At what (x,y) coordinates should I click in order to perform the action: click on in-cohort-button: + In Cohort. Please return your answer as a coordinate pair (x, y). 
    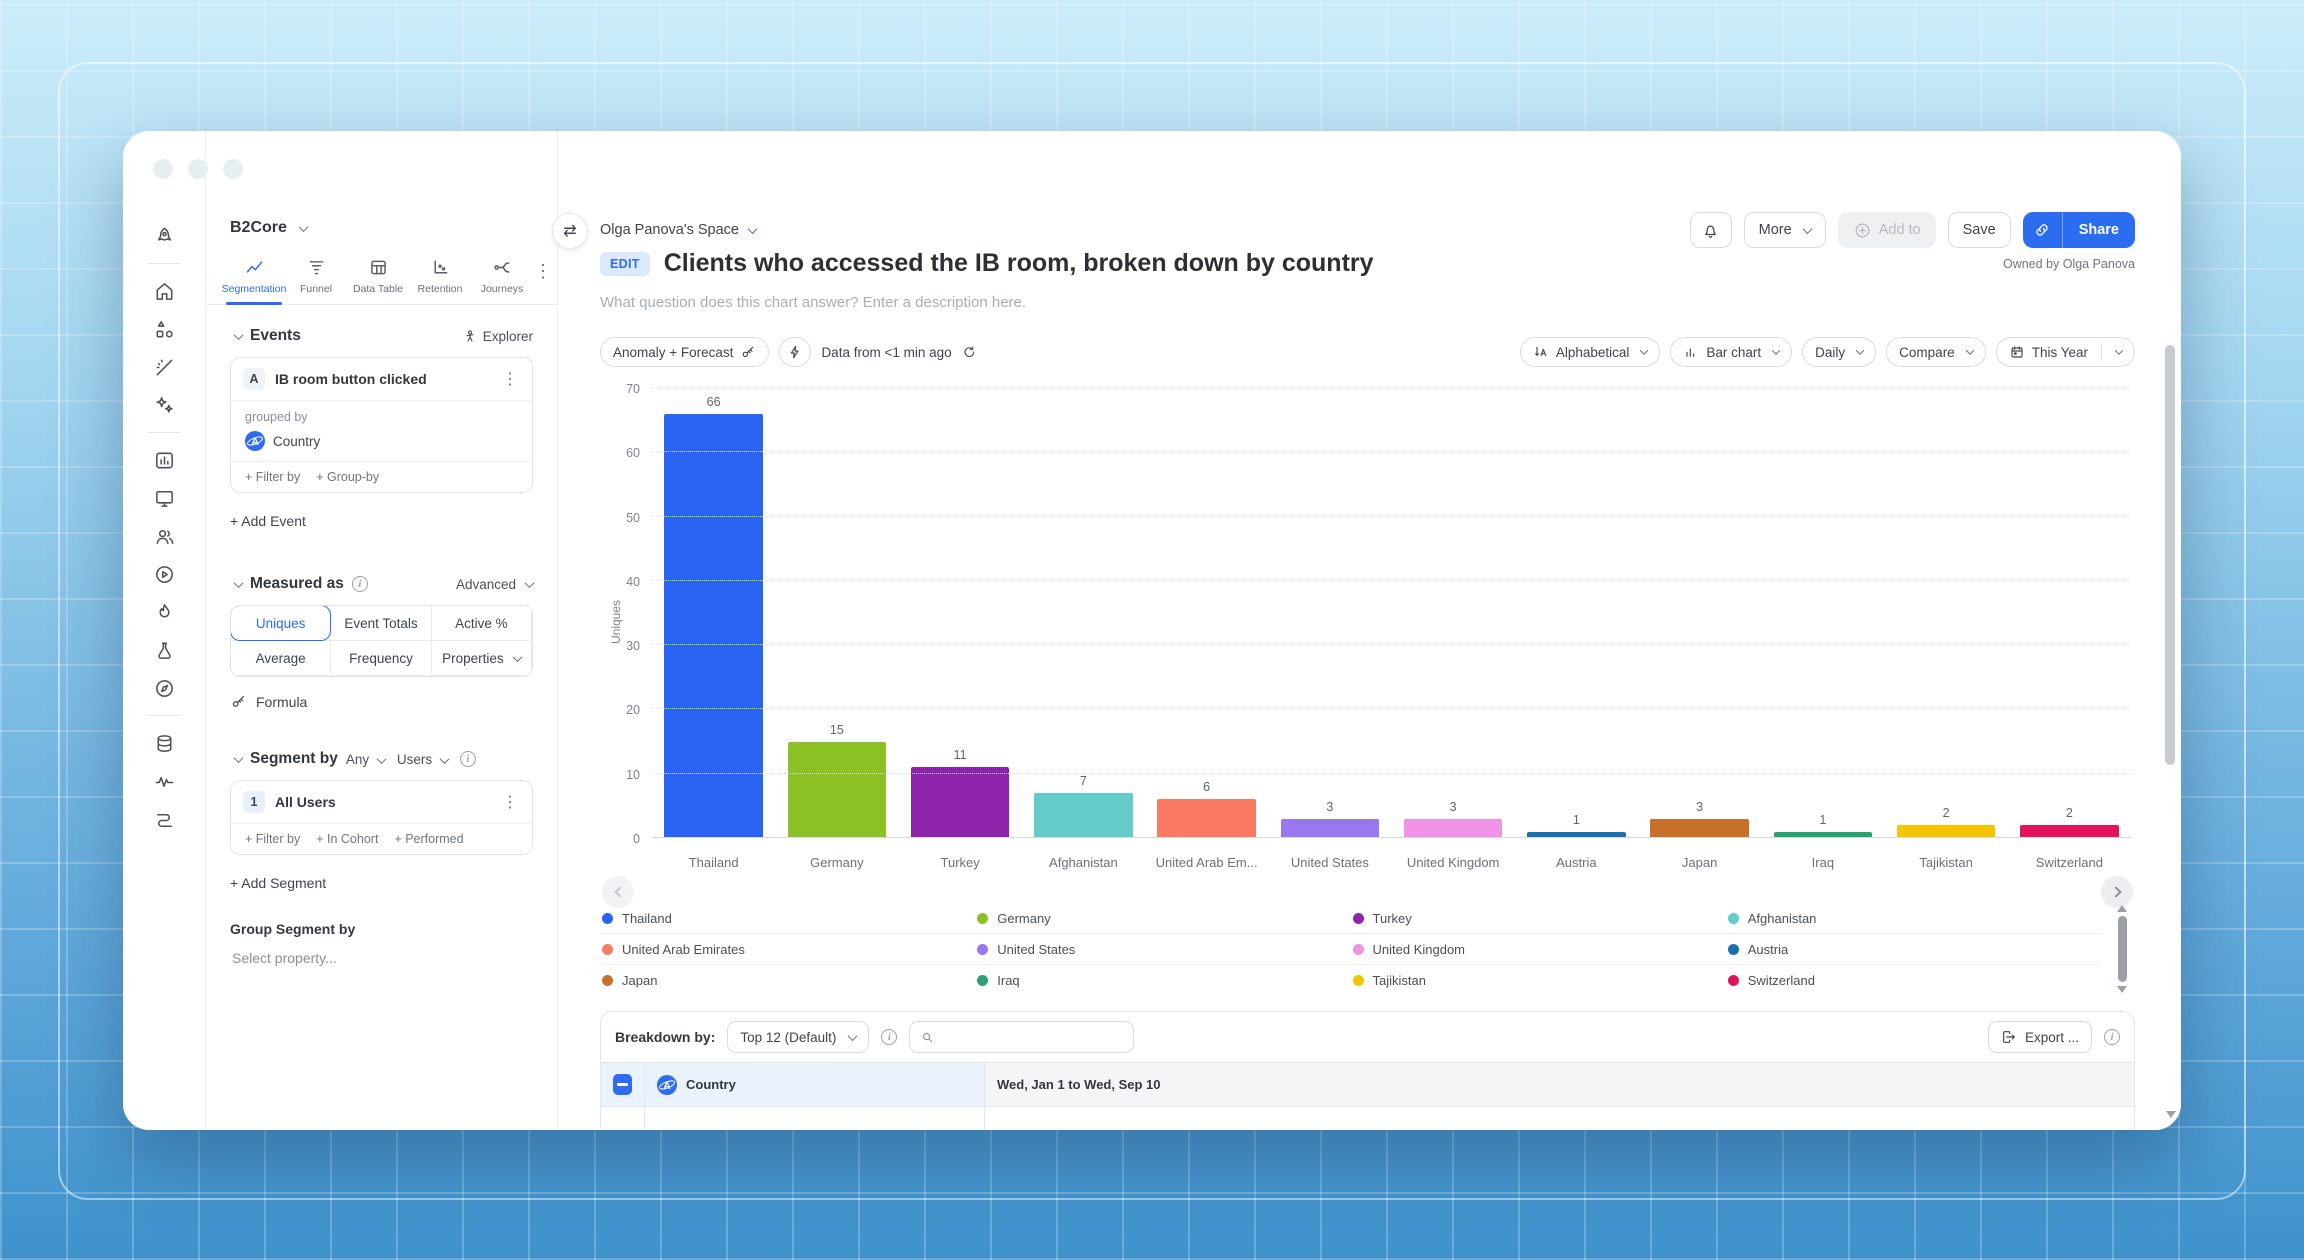
    Looking at the image, I should click on (347, 839).